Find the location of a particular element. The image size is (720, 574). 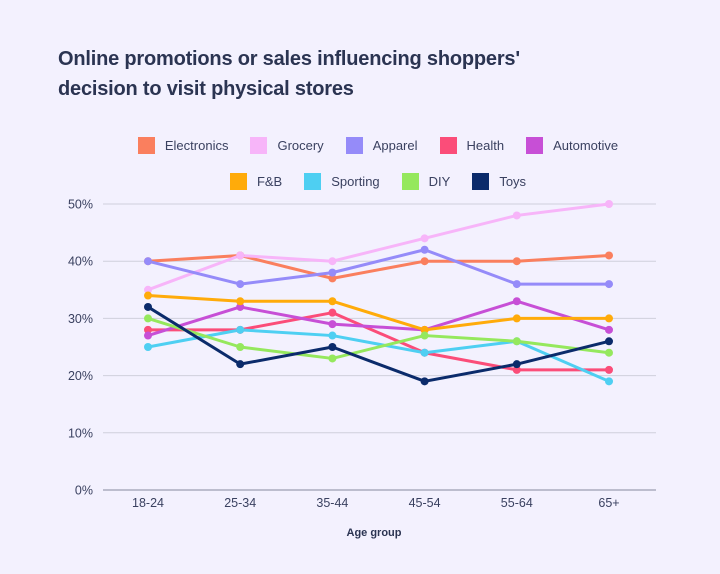

x-tick-label: 35-44 is located at coordinates (332, 503).